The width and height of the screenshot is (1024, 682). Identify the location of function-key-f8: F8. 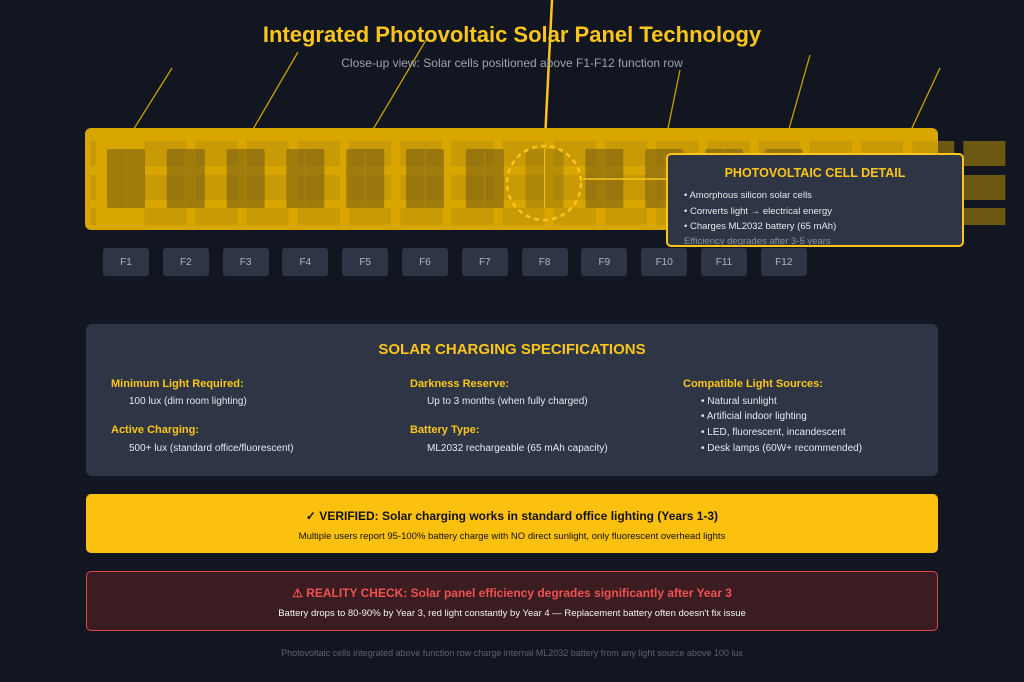
(544, 262).